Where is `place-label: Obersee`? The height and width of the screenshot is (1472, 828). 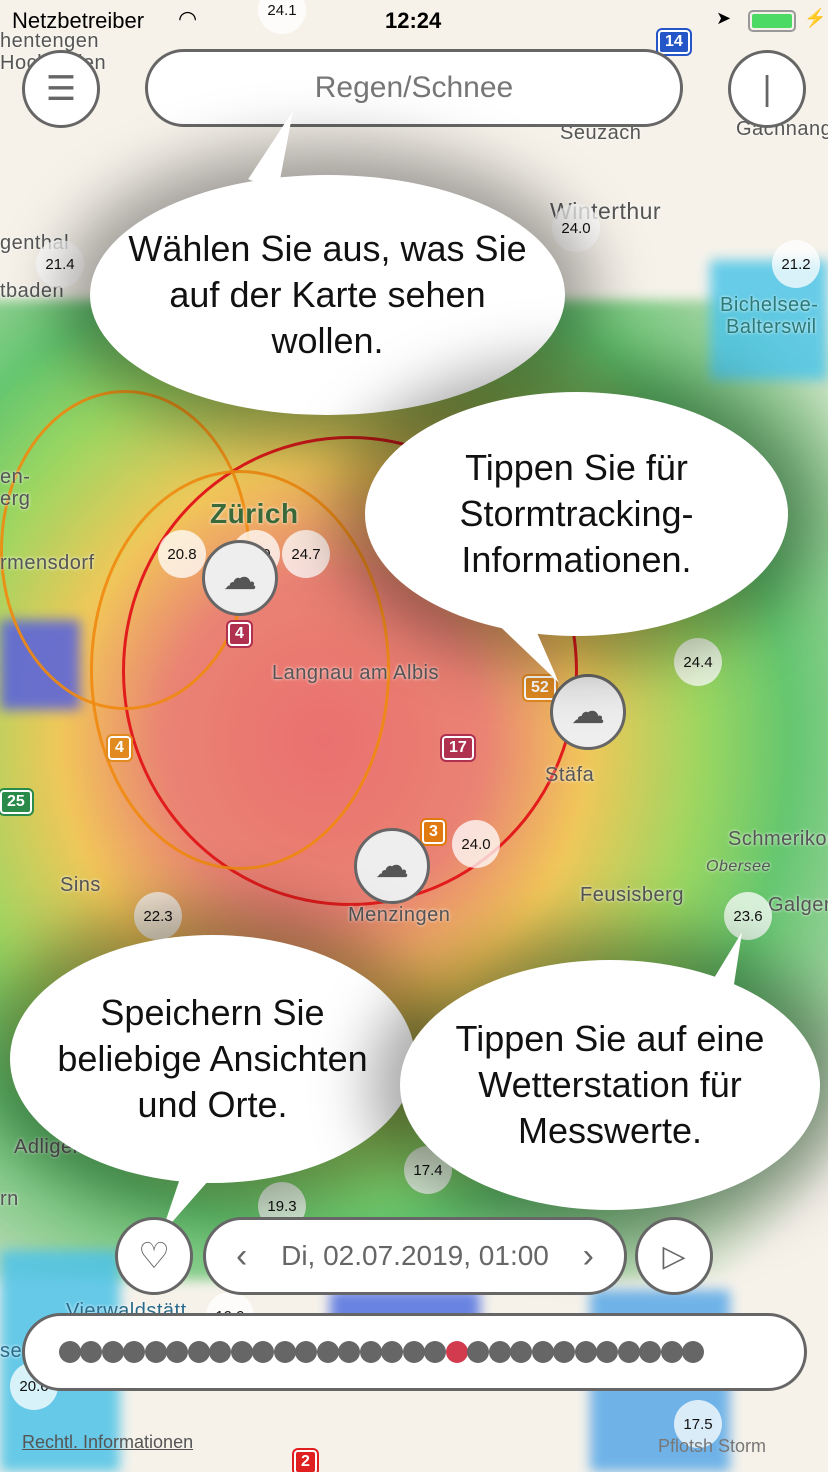 place-label: Obersee is located at coordinates (738, 866).